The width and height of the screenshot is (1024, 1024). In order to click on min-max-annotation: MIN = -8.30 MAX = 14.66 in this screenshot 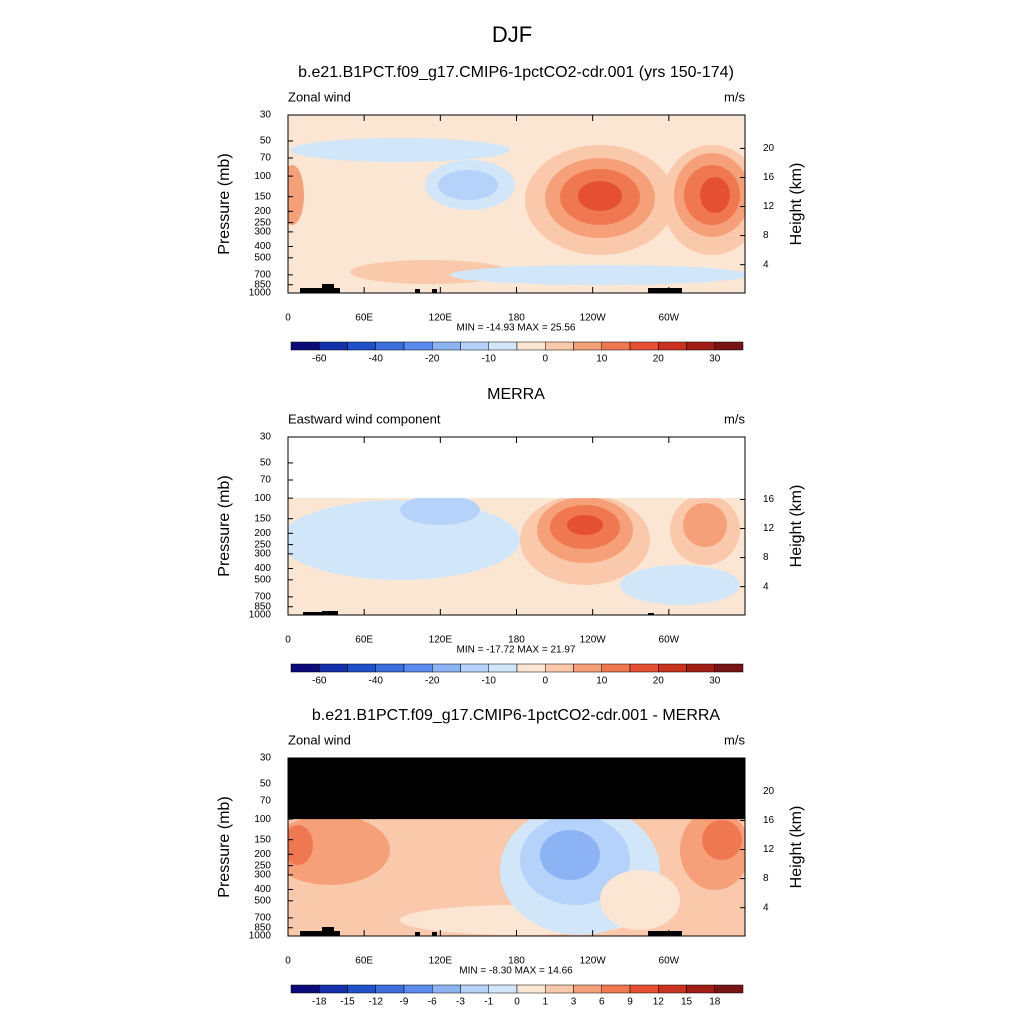, I will do `click(516, 971)`.